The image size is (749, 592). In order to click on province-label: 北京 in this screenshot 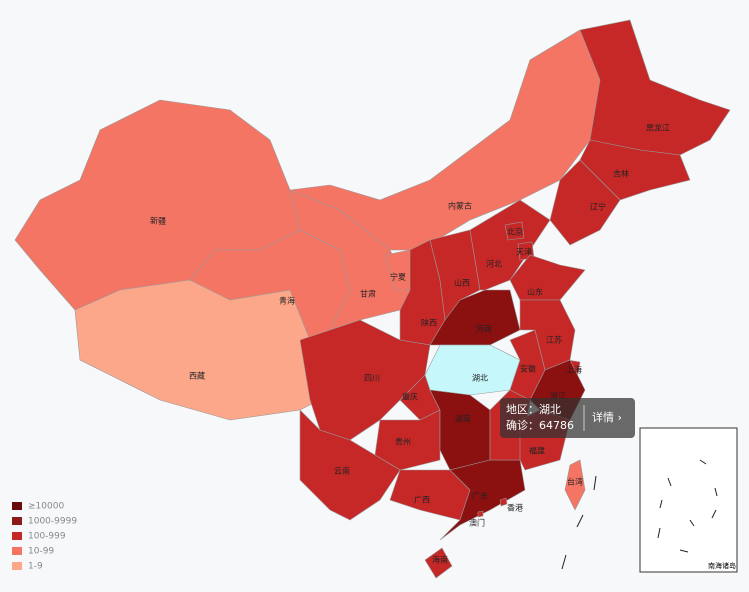, I will do `click(515, 232)`.